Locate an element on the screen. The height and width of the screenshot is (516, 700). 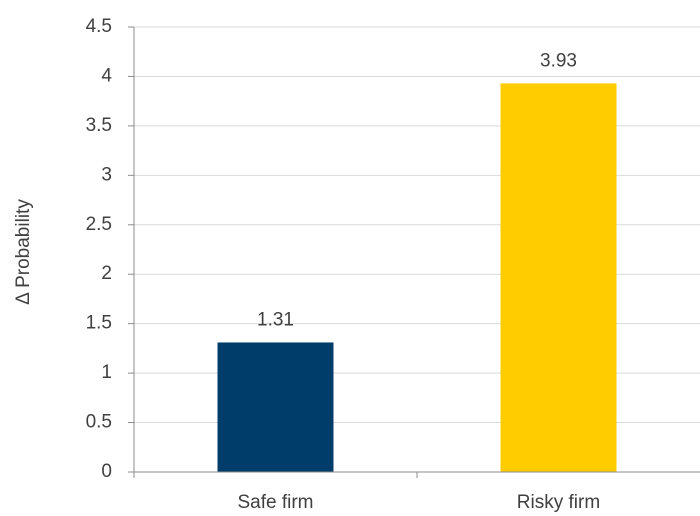
y-tick-label: 1.5 is located at coordinates (99, 323).